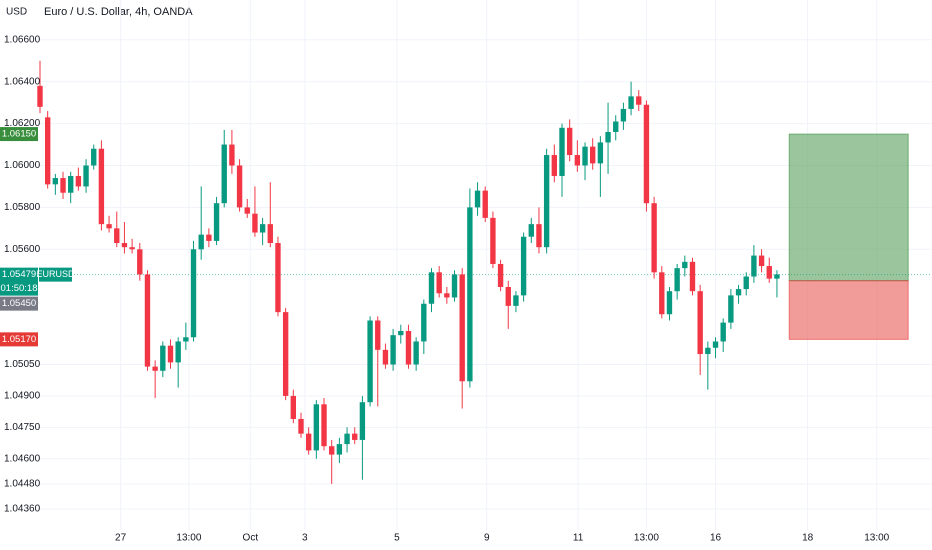  I want to click on y-tick-label: 1.05600, so click(22, 249).